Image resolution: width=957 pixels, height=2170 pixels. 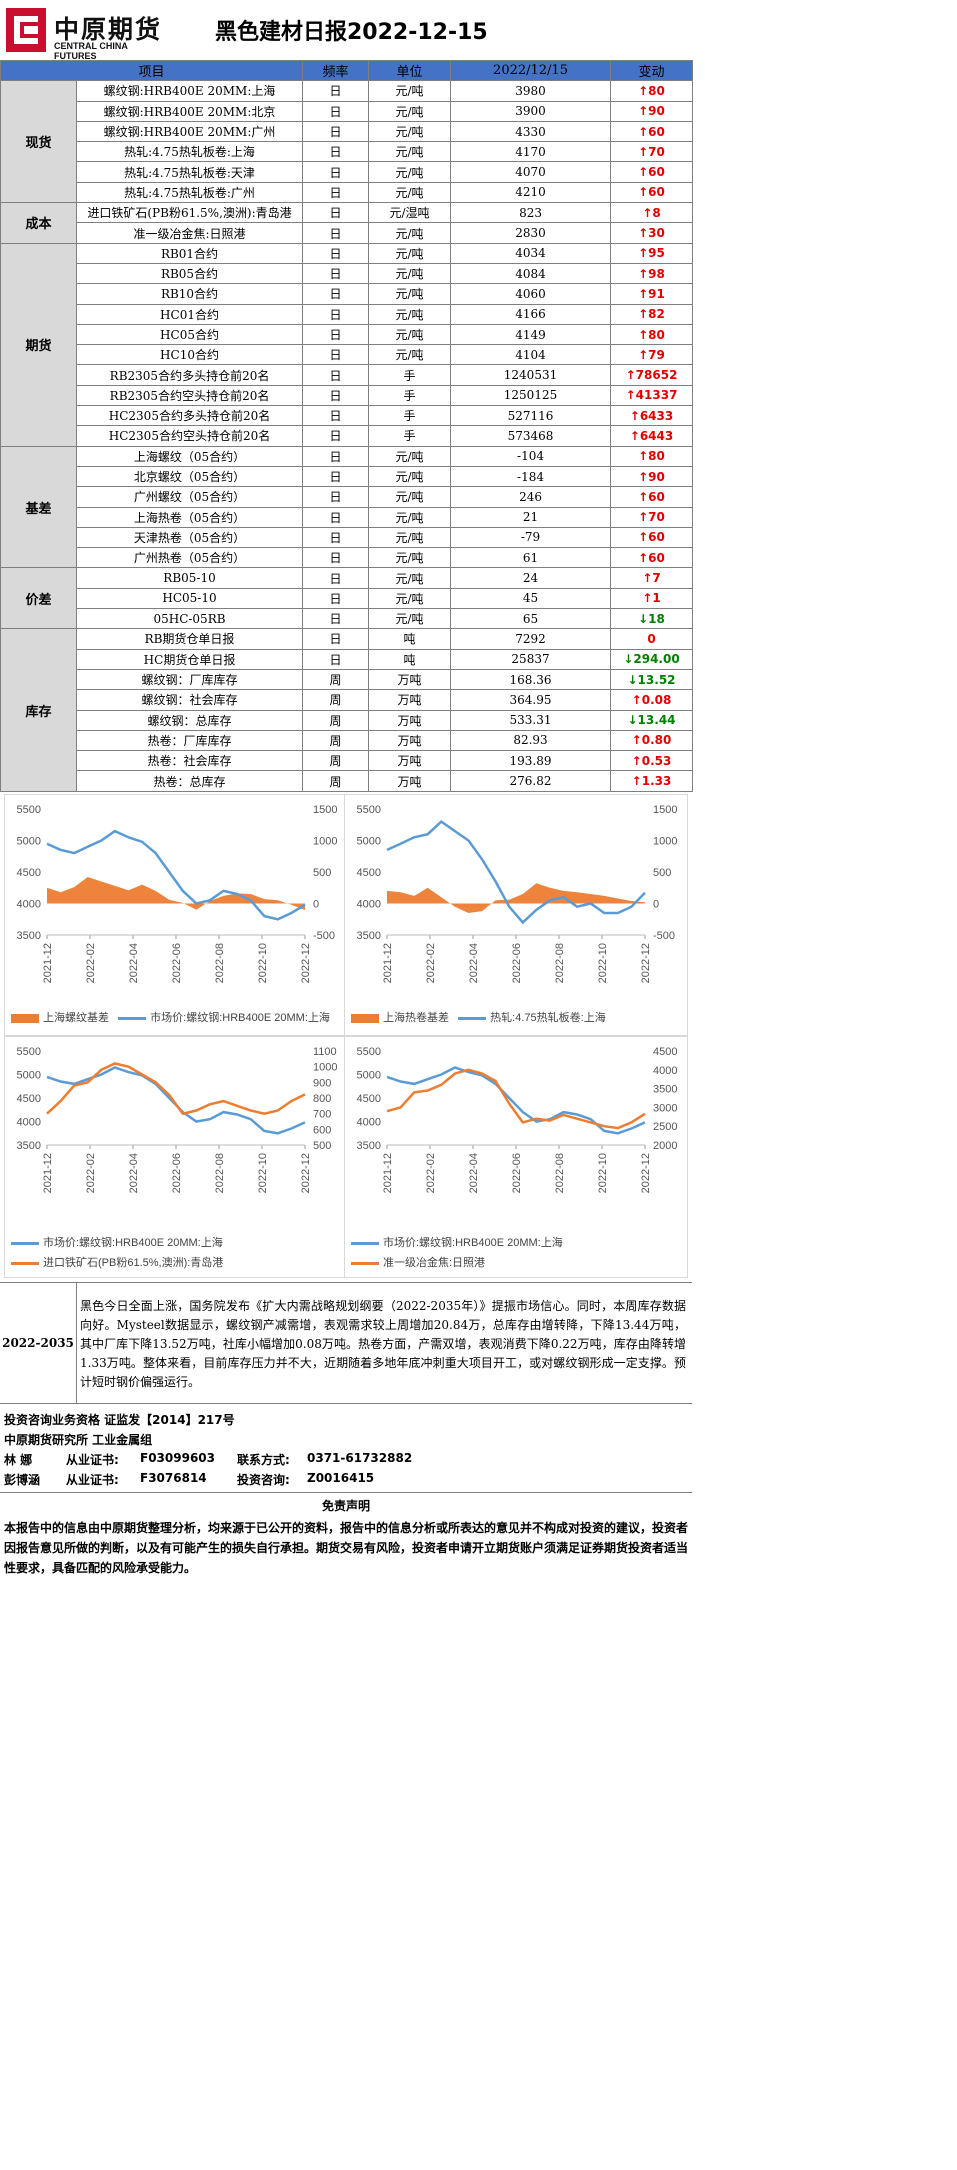 I want to click on series-area, so click(x=516, y=898).